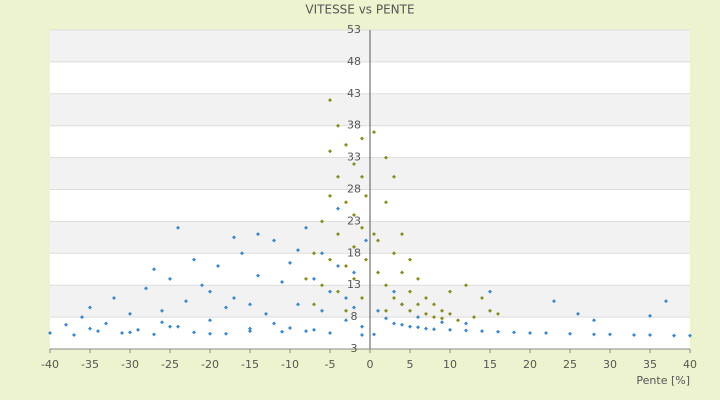 The image size is (720, 400). I want to click on x-tick-label: 25, so click(570, 364).